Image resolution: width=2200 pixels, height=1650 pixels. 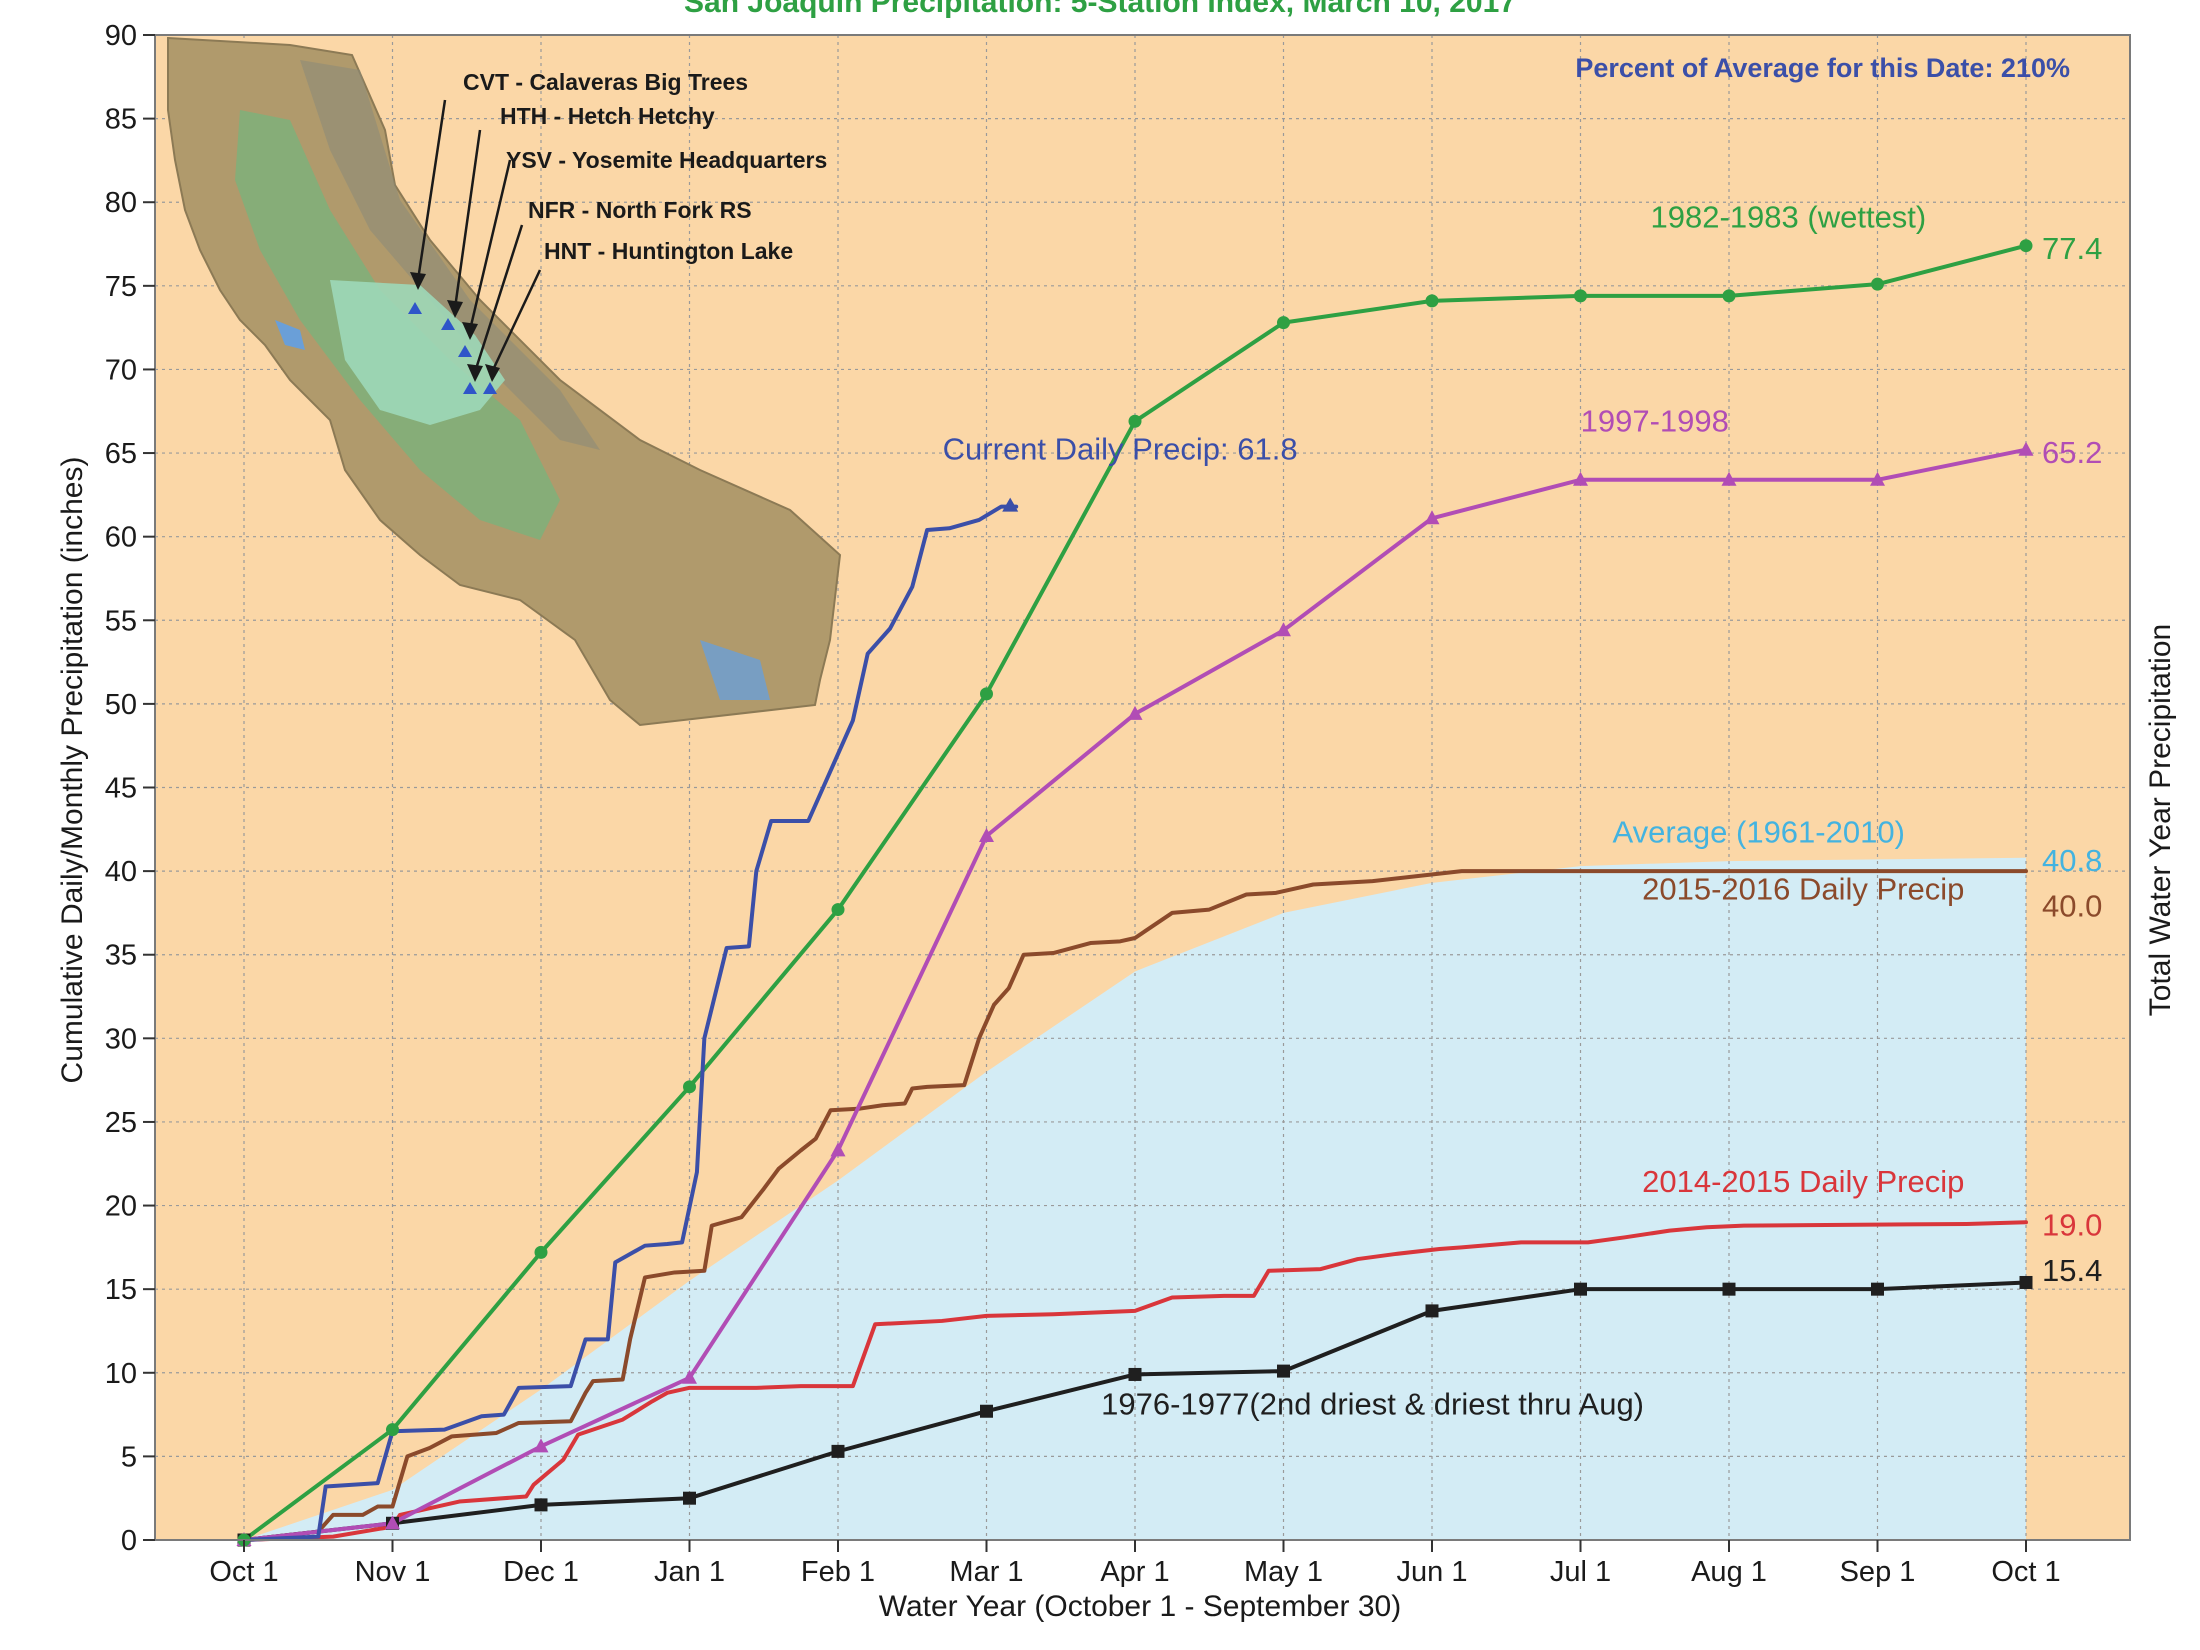 I want to click on current-precip-marker, so click(x=1010, y=504).